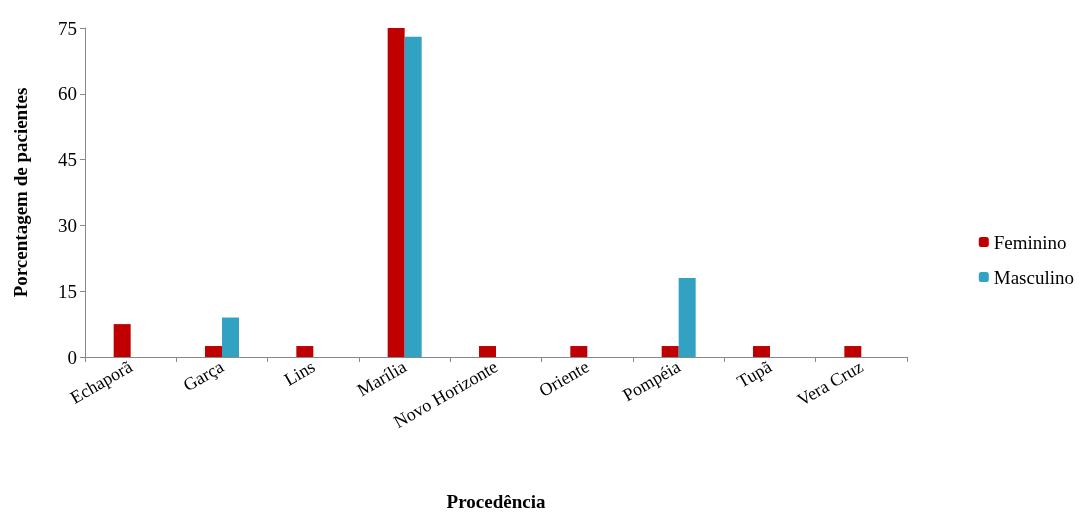 The width and height of the screenshot is (1087, 519). Describe the element at coordinates (67, 160) in the screenshot. I see `y-tick-label: 45` at that location.